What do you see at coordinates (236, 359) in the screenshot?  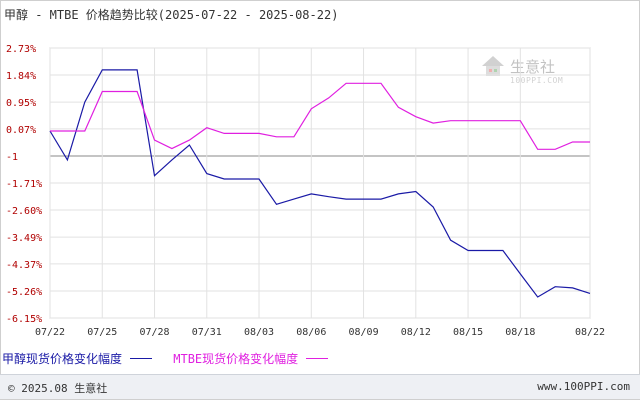 I see `legend-label-mtbe: MTBE现货价格变化幅度` at bounding box center [236, 359].